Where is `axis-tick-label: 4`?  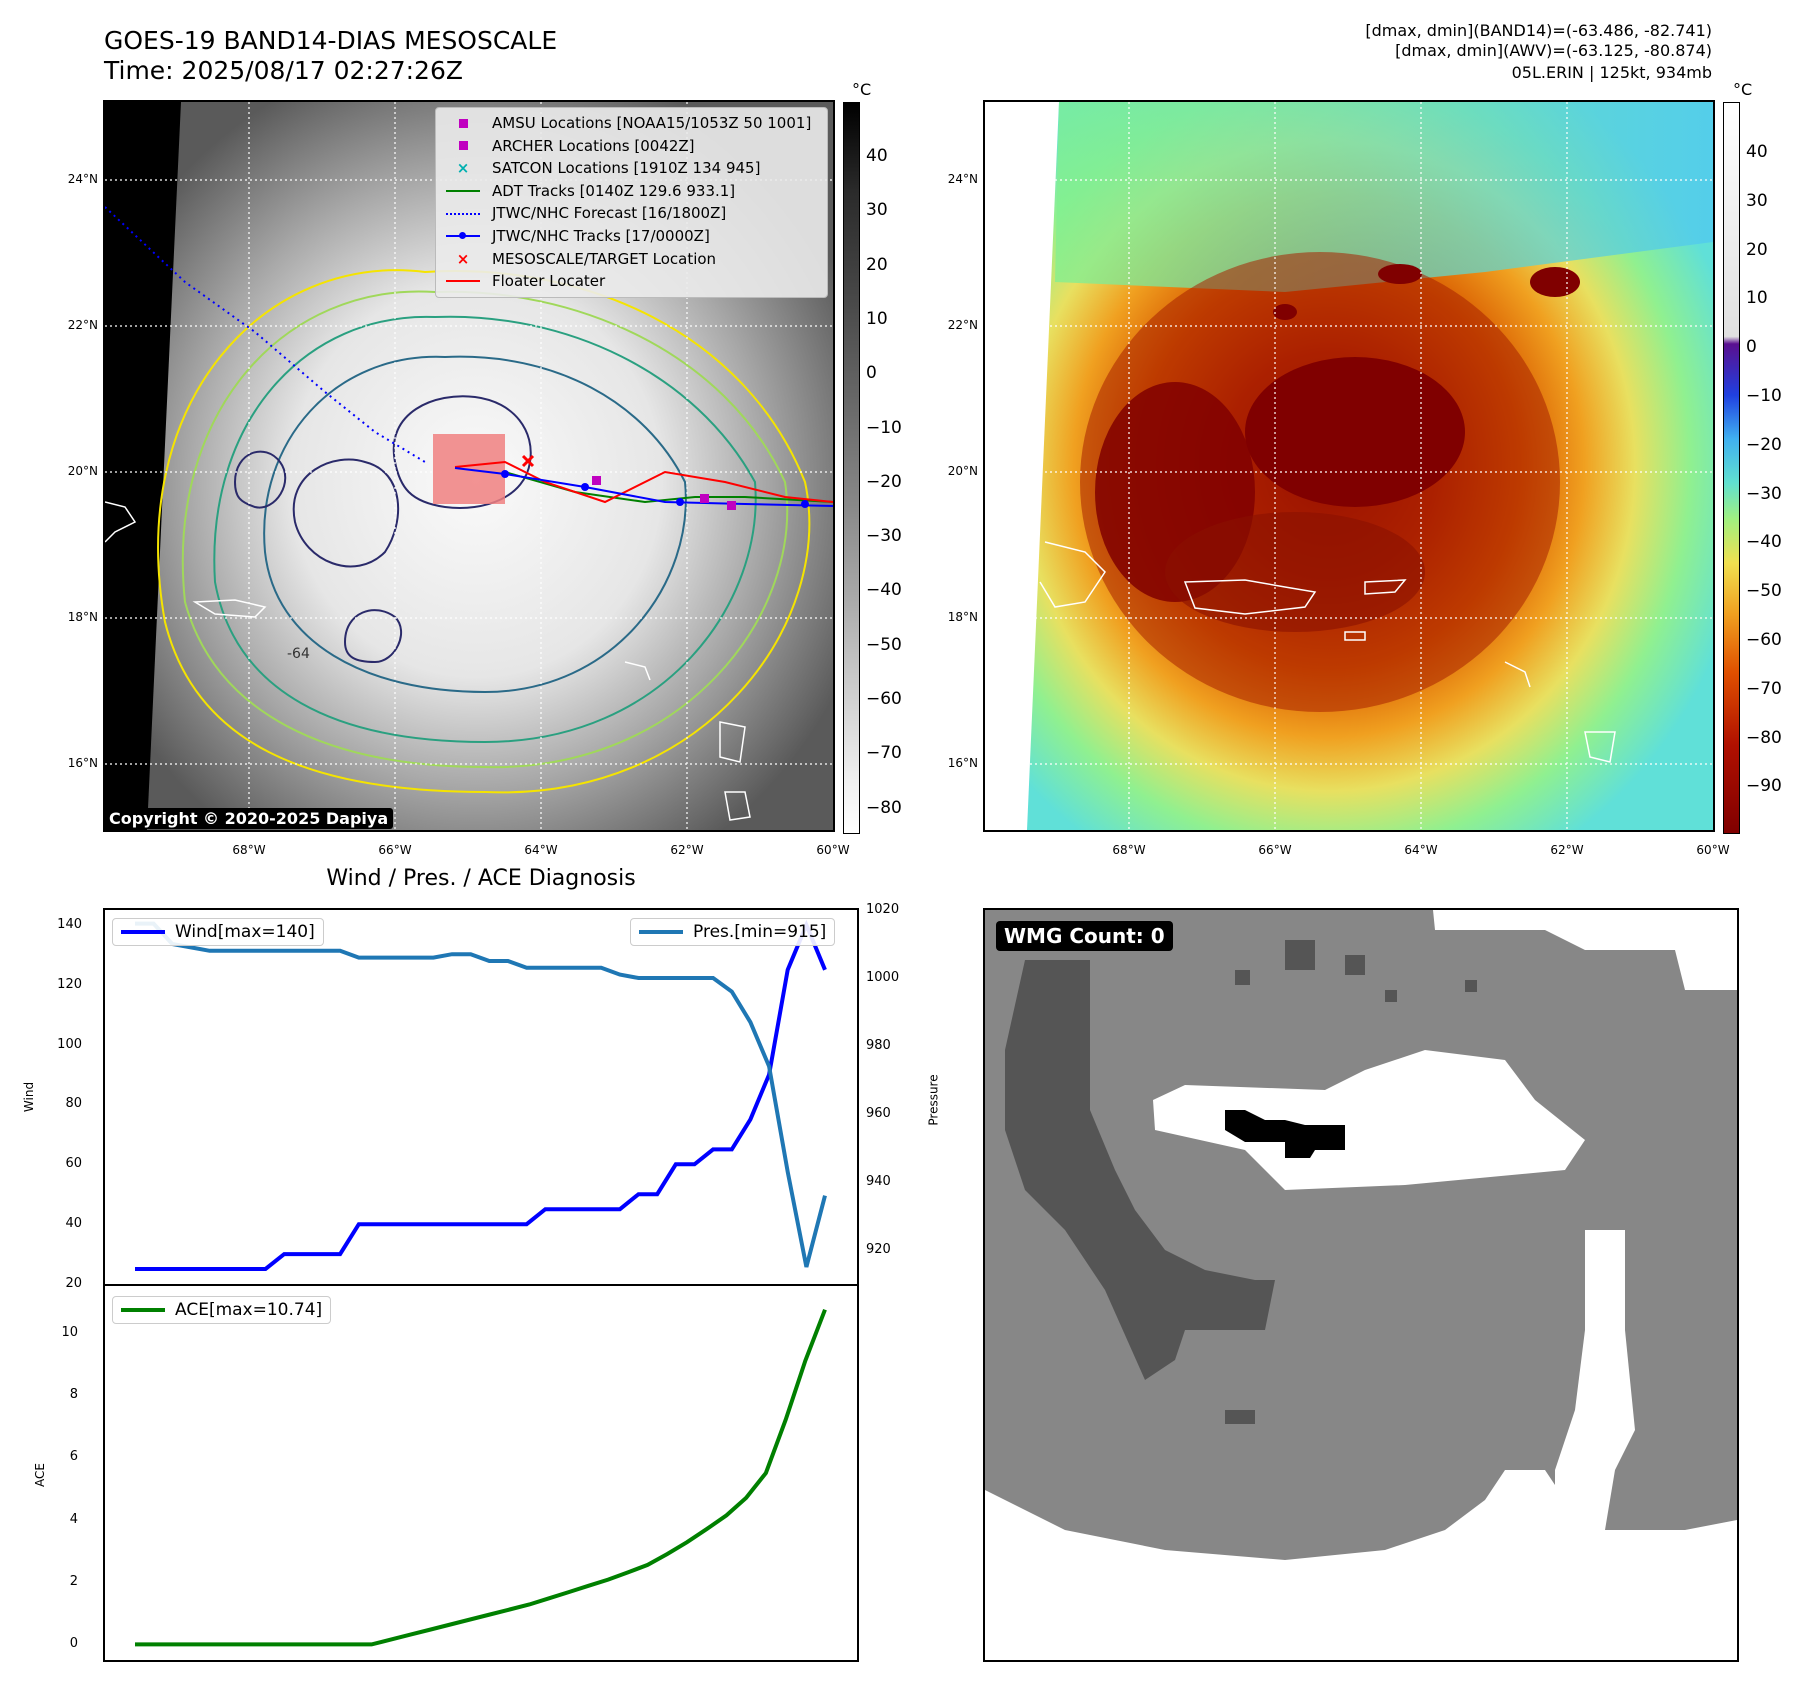
axis-tick-label: 4 is located at coordinates (73, 1519).